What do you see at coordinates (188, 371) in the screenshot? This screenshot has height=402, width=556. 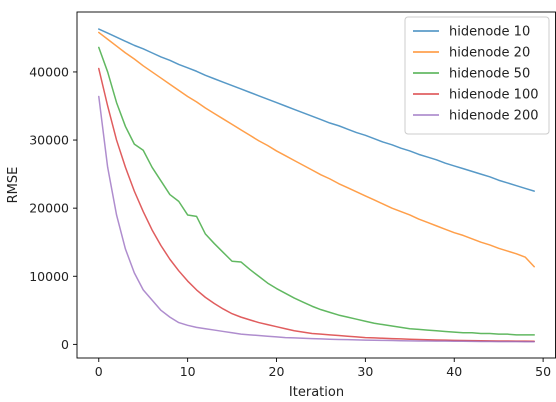 I see `x-tick-label: 10` at bounding box center [188, 371].